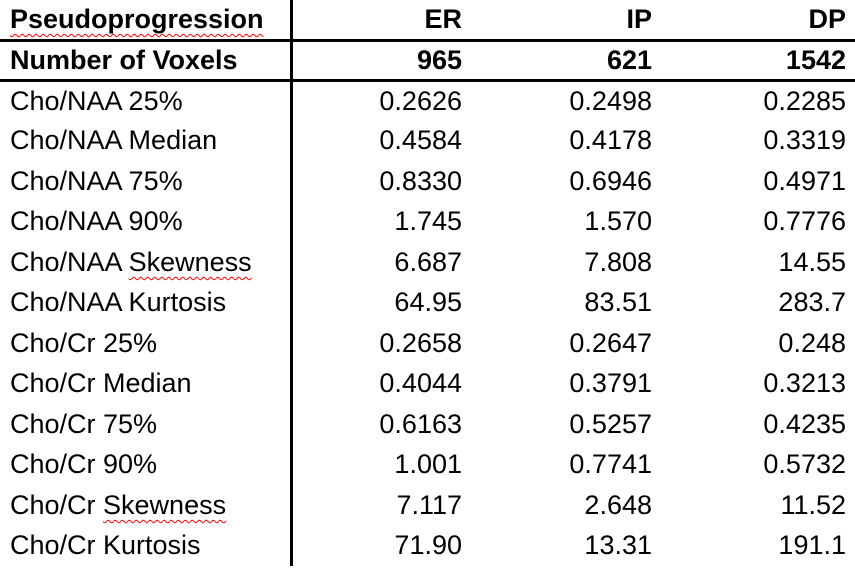  I want to click on row-value: 0.6163, so click(420, 423).